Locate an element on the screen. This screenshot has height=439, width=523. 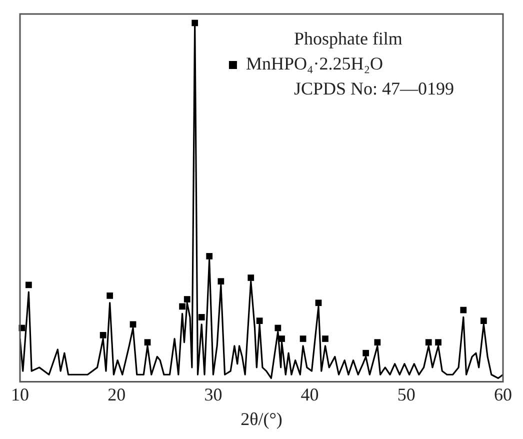
x-tick-label: 30 is located at coordinates (213, 394).